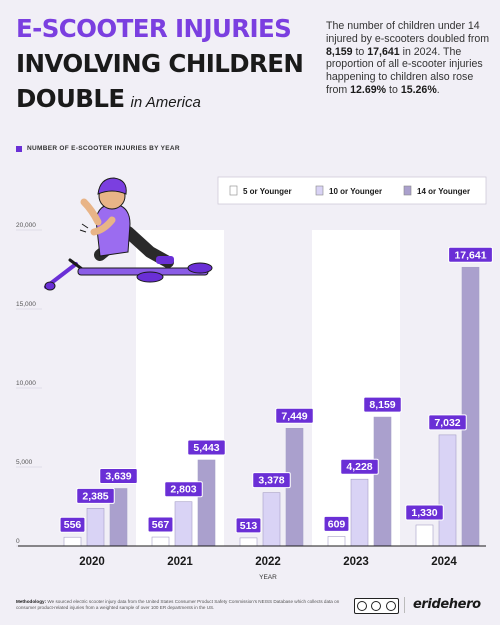 This screenshot has width=500, height=625. I want to click on kid-scooter-illustration, so click(128, 234).